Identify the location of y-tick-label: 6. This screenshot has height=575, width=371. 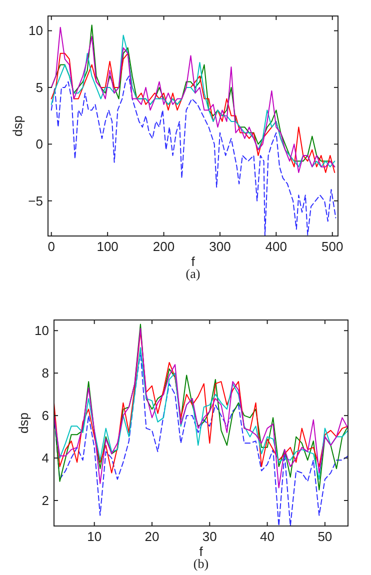
(45, 416).